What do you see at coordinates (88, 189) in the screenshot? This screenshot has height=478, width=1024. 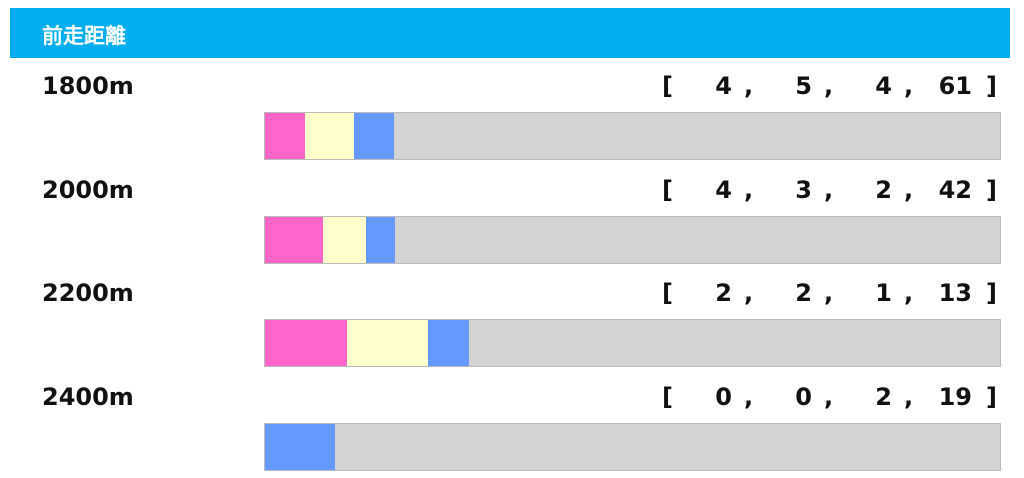 I see `row-label: 2000m` at bounding box center [88, 189].